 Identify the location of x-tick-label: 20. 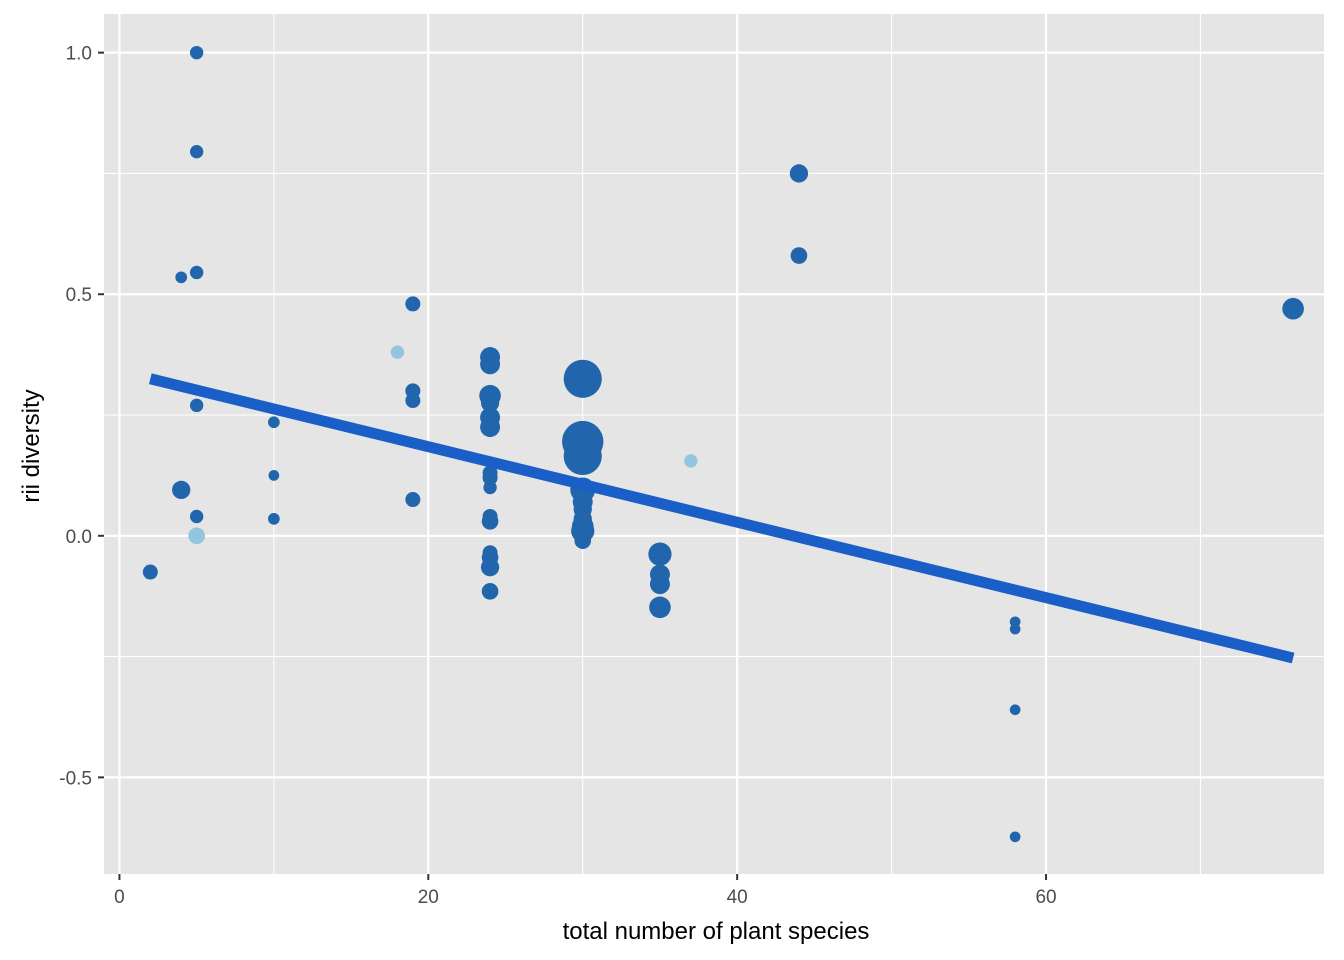
(428, 897).